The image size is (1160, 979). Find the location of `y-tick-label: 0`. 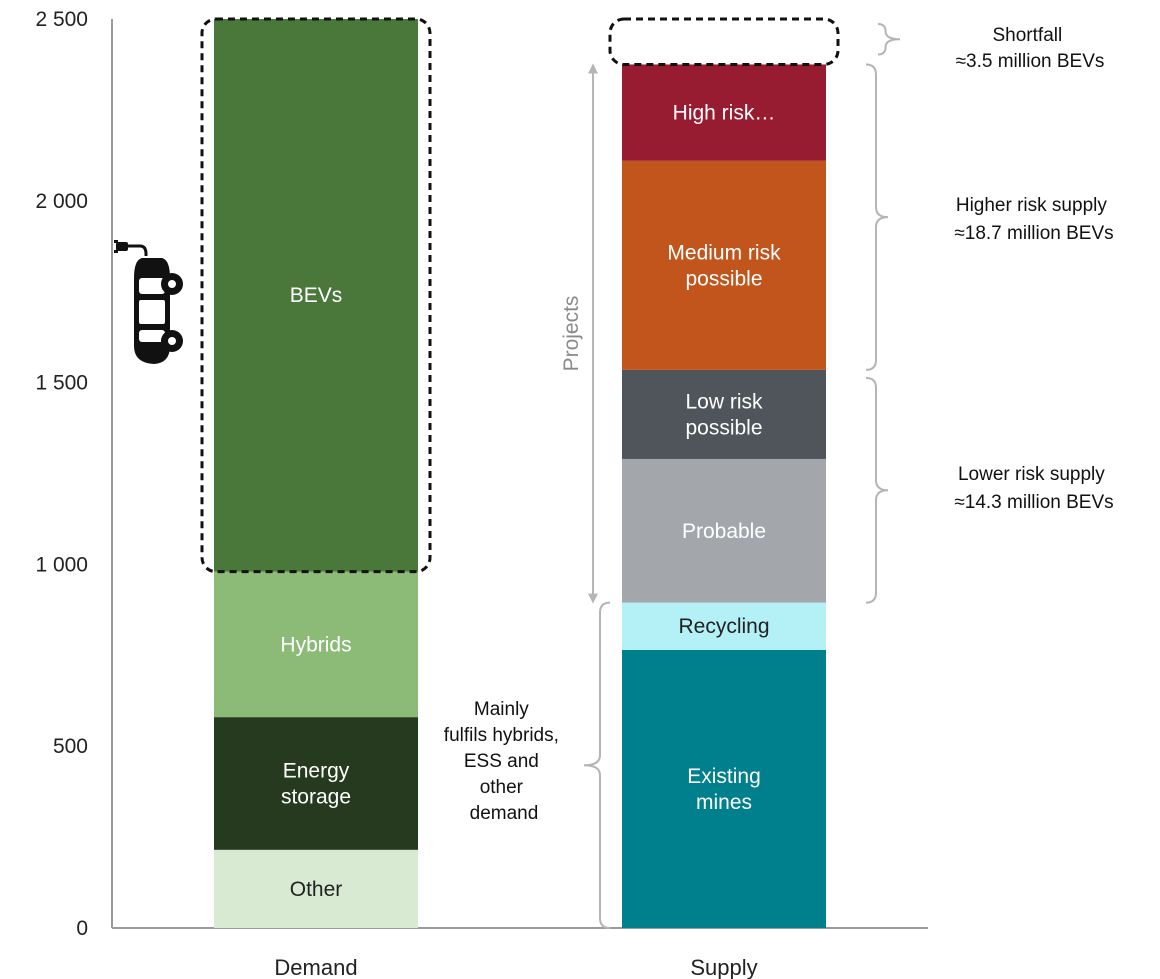

y-tick-label: 0 is located at coordinates (82, 928).